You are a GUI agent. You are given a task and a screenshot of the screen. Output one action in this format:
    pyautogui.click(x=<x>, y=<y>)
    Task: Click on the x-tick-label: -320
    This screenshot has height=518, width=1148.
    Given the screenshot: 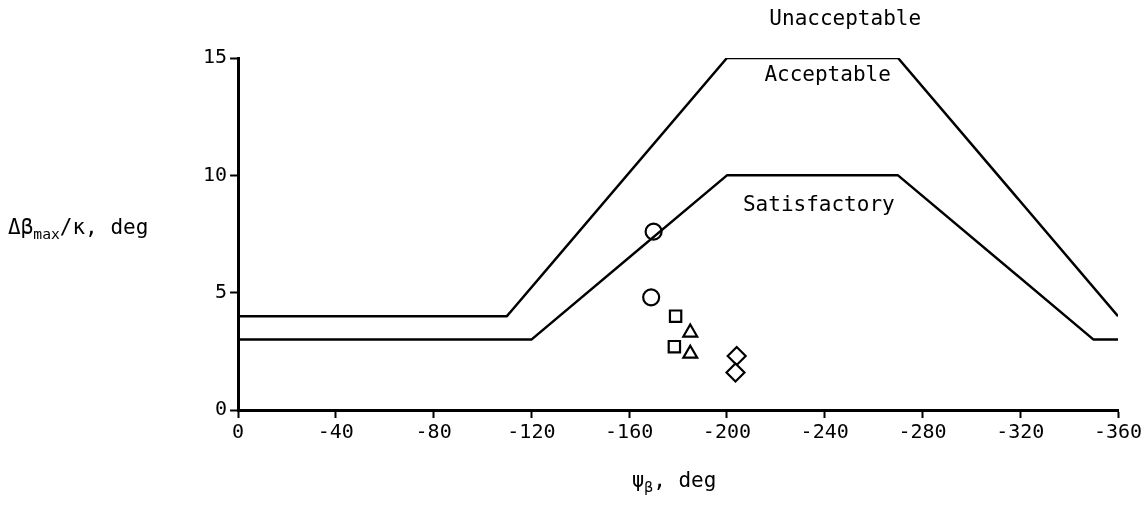 What is the action you would take?
    pyautogui.click(x=1020, y=431)
    